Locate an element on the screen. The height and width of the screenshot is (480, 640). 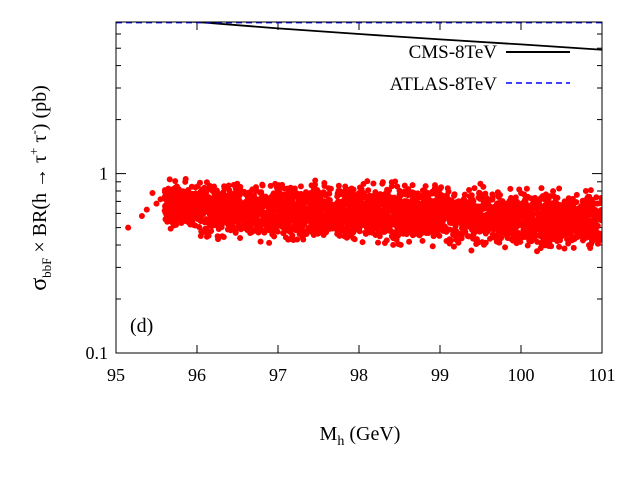
y-axis-title: σbbF × BR(h → τ+ τ-) (pb) is located at coordinates (40, 188).